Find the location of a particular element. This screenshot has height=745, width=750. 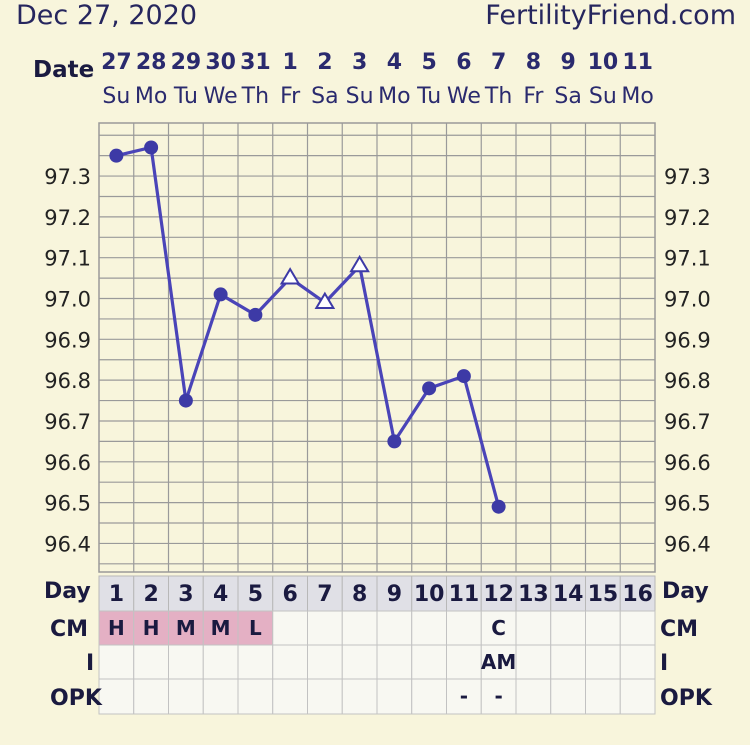

cm-label-left: CM is located at coordinates (69, 629).